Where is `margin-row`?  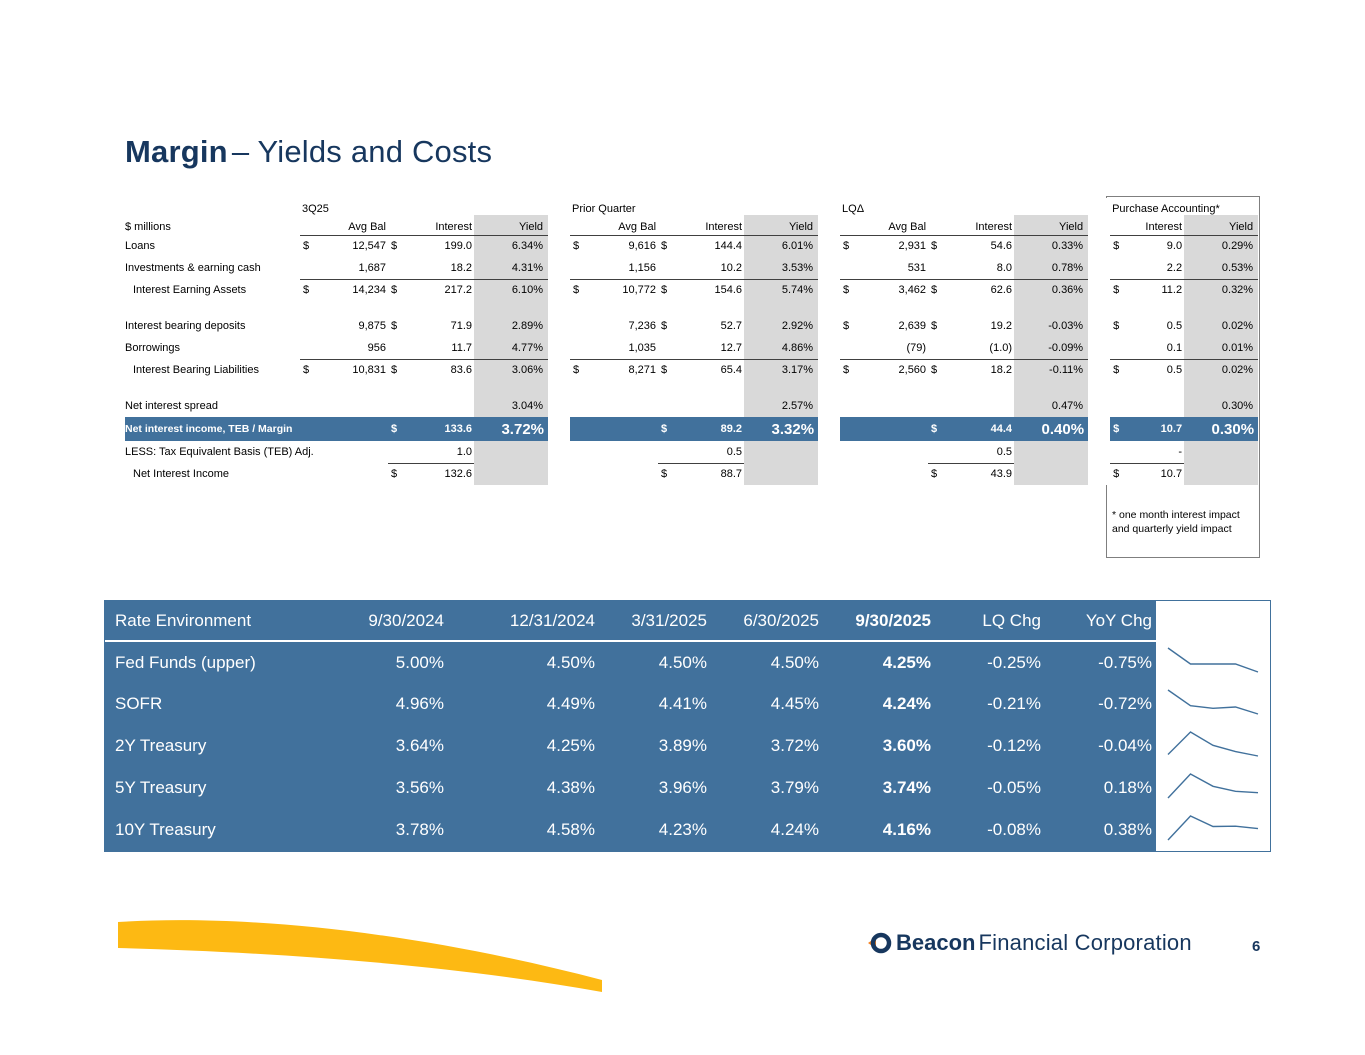 margin-row is located at coordinates (692, 308).